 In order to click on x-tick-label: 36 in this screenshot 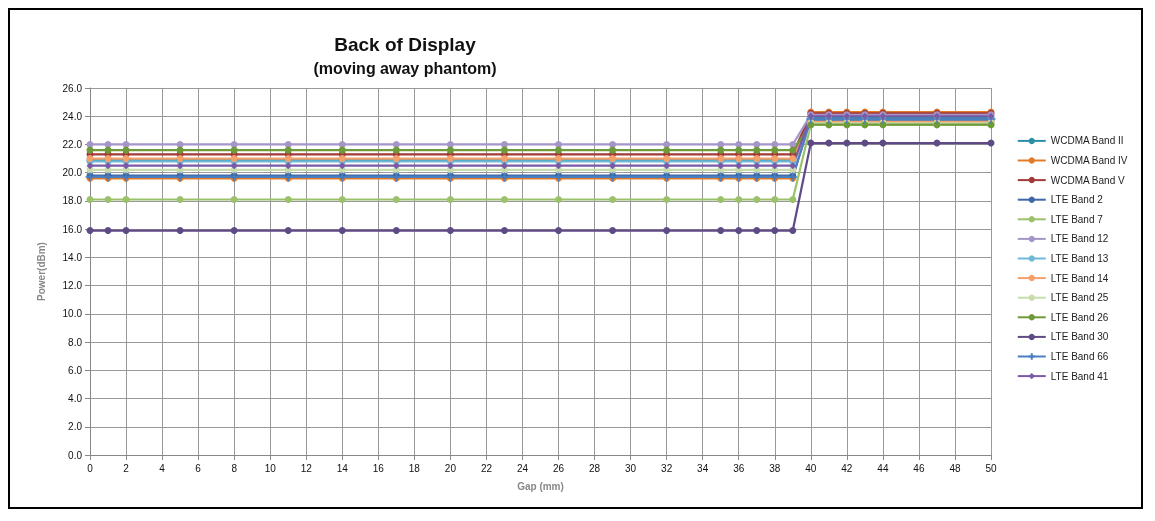, I will do `click(739, 468)`.